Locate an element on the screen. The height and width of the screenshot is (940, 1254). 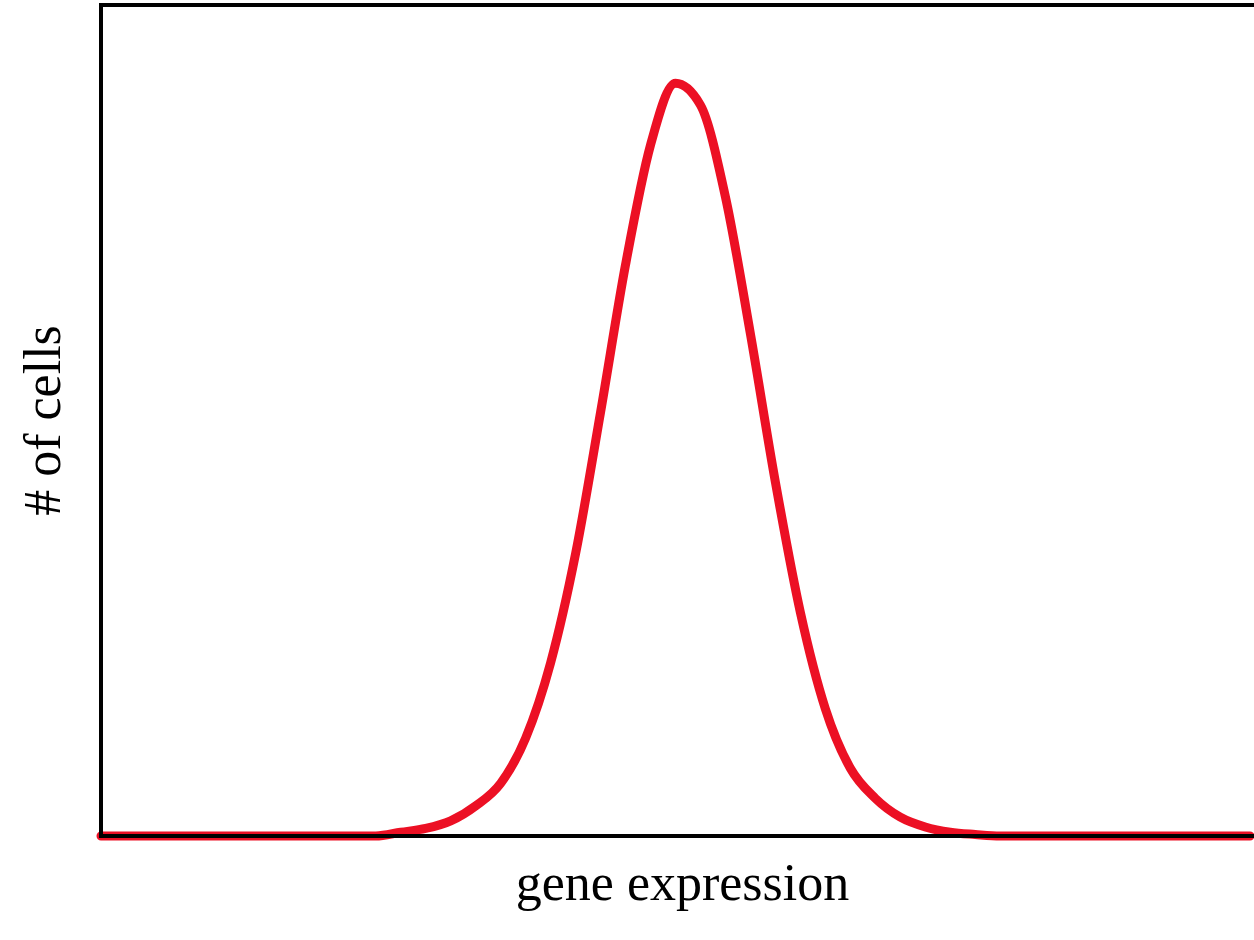
y-axis-title: # of cells is located at coordinates (42, 420).